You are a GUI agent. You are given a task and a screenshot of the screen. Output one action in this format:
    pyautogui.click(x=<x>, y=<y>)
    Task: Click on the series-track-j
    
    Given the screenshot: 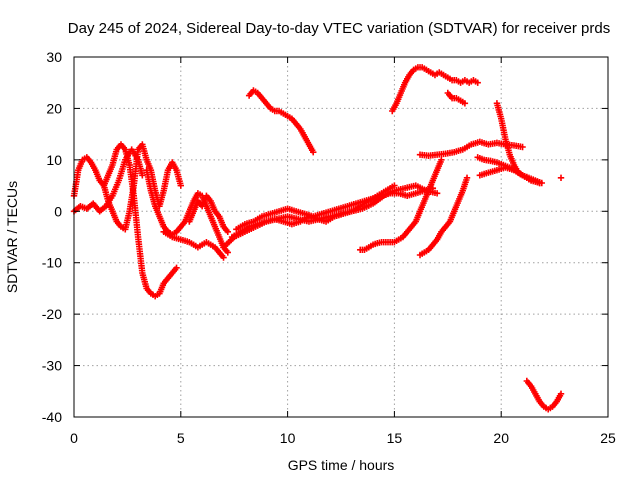 What is the action you would take?
    pyautogui.click(x=335, y=208)
    